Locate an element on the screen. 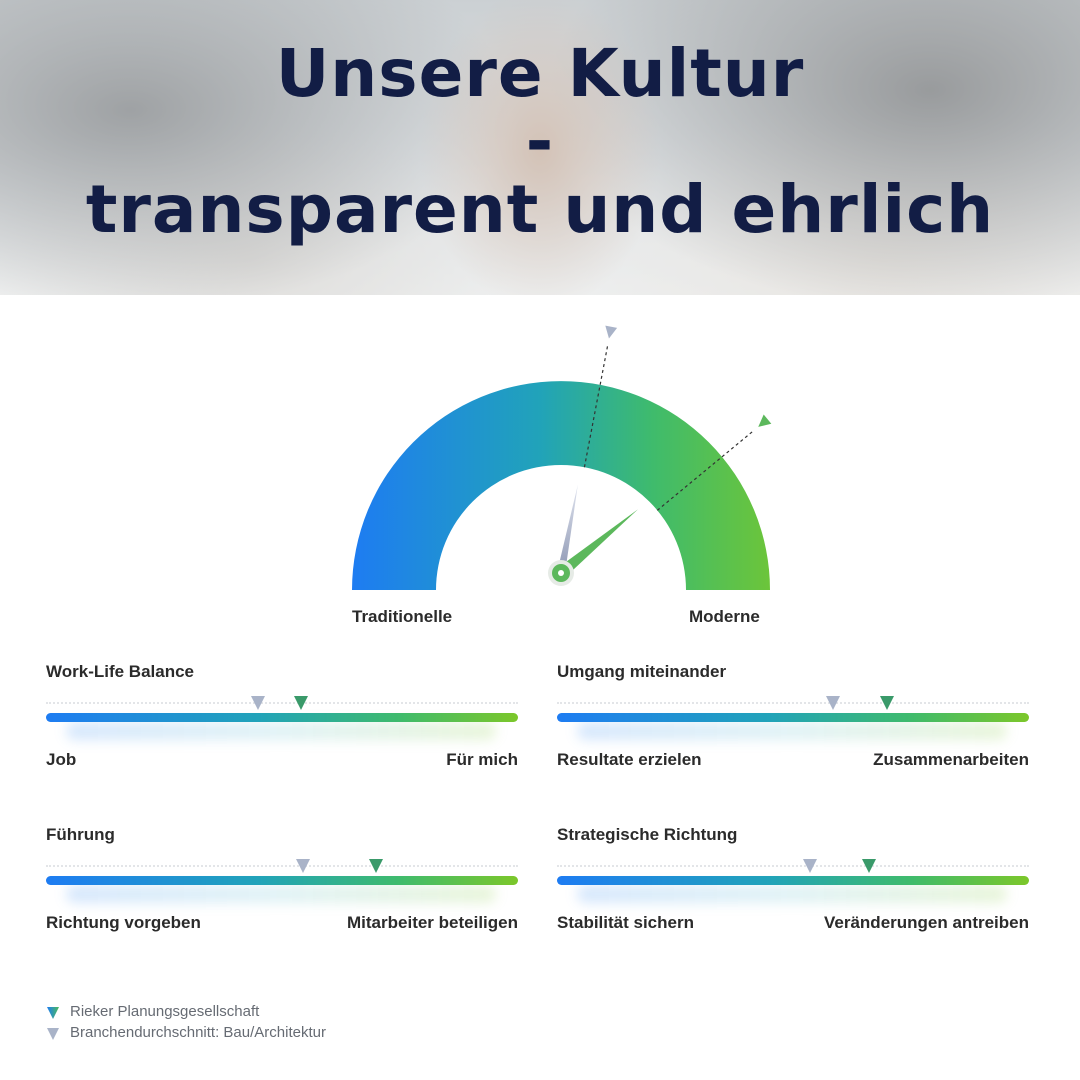 This screenshot has width=1080, height=1080. slider-right-label: Mitarbeiter beteiligen is located at coordinates (432, 922).